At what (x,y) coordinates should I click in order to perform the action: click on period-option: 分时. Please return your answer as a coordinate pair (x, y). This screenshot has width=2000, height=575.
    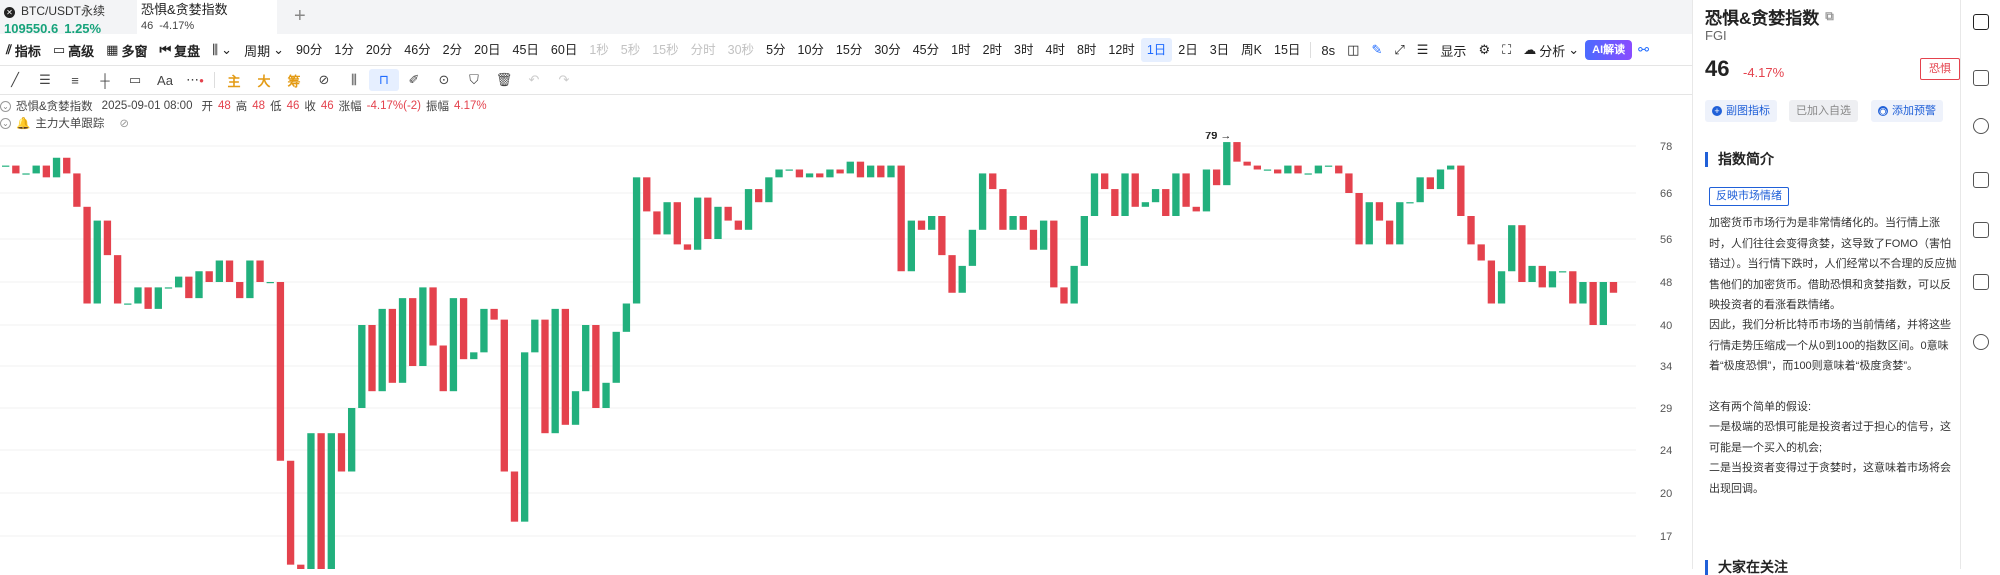
    Looking at the image, I should click on (703, 50).